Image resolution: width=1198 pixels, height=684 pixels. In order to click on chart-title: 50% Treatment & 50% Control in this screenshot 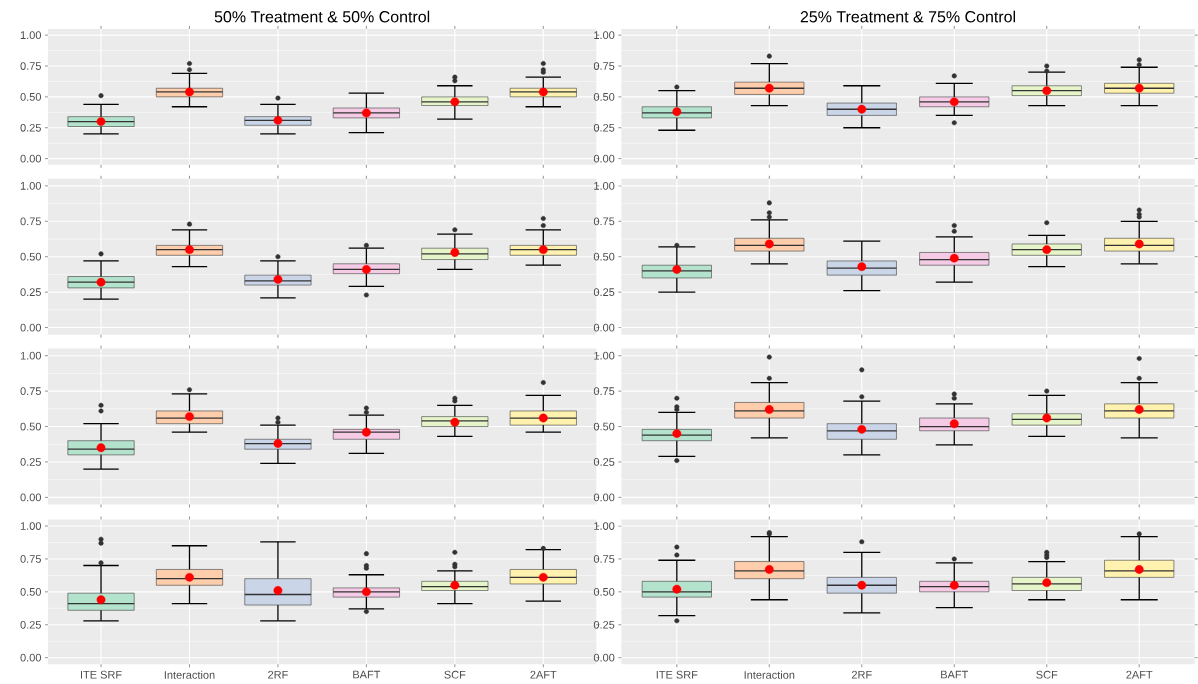, I will do `click(322, 16)`.